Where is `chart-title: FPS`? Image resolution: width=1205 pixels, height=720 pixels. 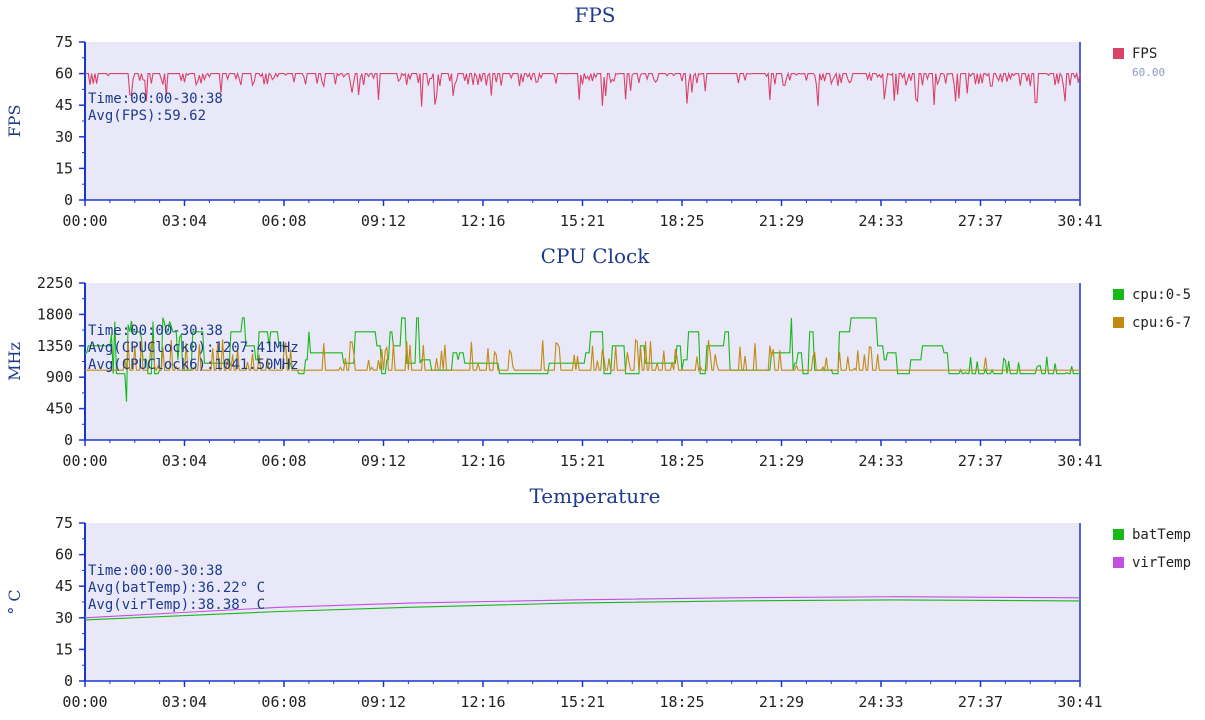
chart-title: FPS is located at coordinates (594, 15).